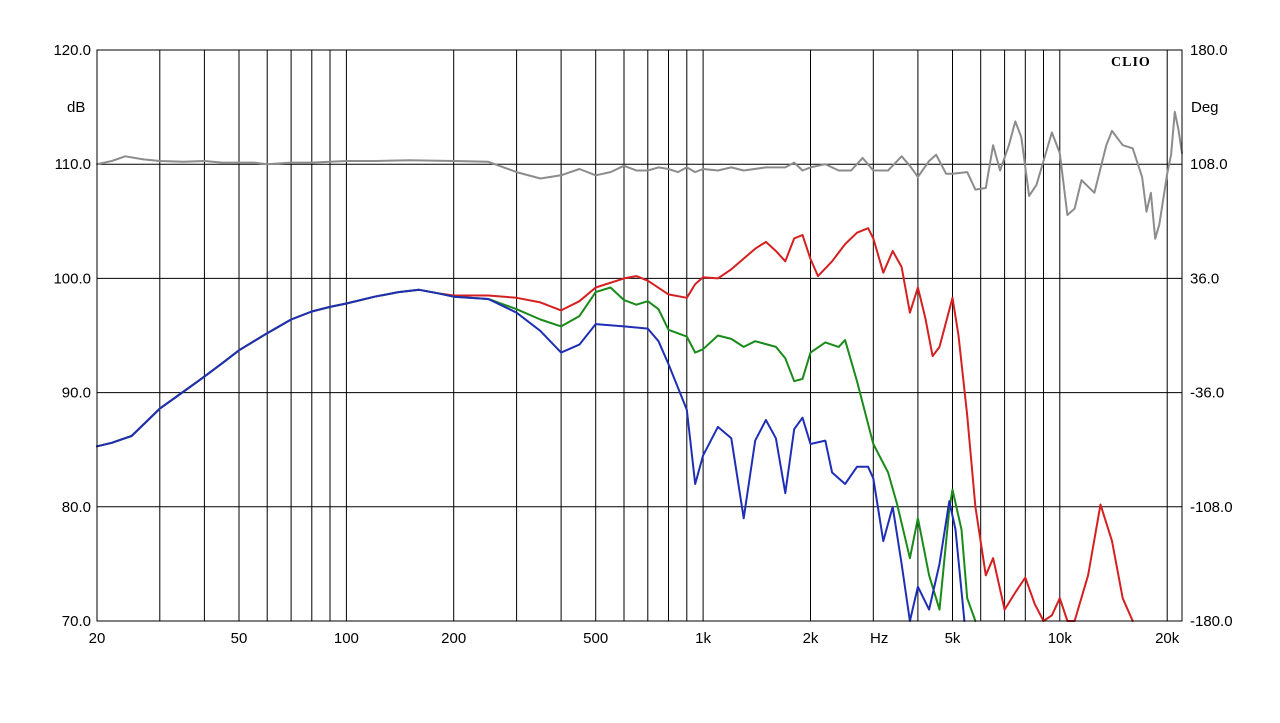 The image size is (1280, 723). What do you see at coordinates (879, 638) in the screenshot?
I see `x-unit-label: Hz` at bounding box center [879, 638].